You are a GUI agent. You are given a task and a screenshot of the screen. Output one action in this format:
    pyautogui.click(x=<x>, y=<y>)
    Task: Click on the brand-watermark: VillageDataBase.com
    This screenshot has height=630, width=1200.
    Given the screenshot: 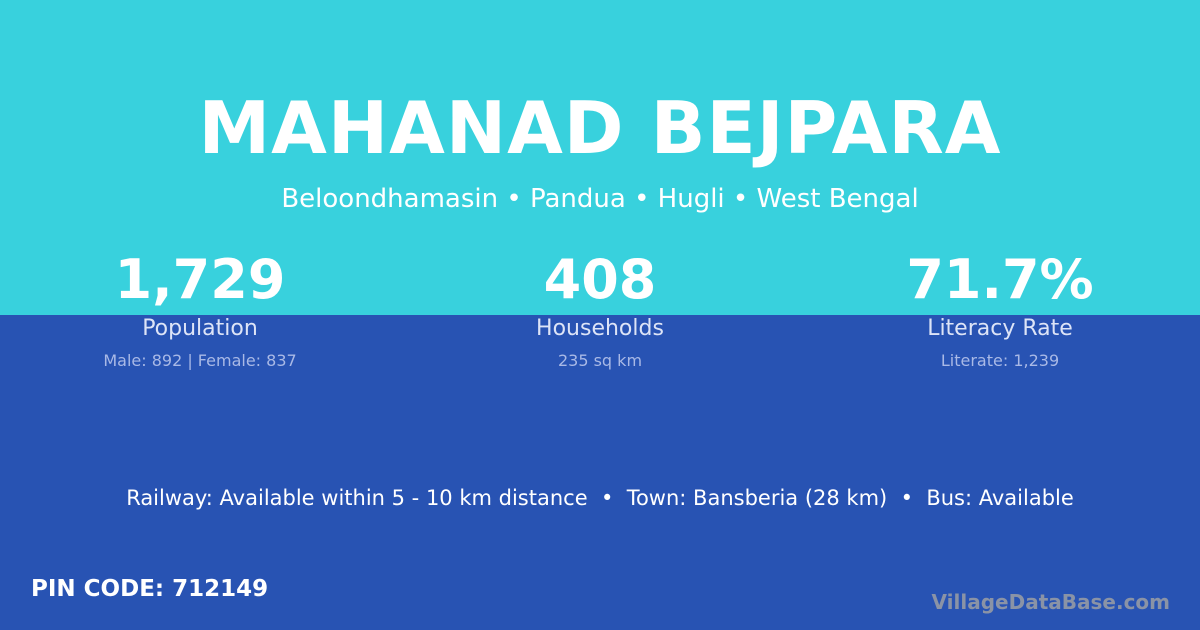 What is the action you would take?
    pyautogui.click(x=1050, y=602)
    